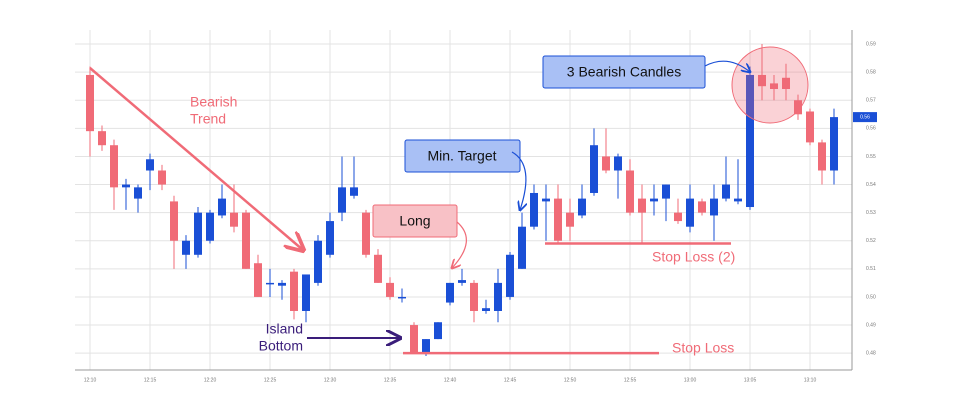 The width and height of the screenshot is (960, 414). Describe the element at coordinates (414, 221) in the screenshot. I see `annotation: Long` at that location.